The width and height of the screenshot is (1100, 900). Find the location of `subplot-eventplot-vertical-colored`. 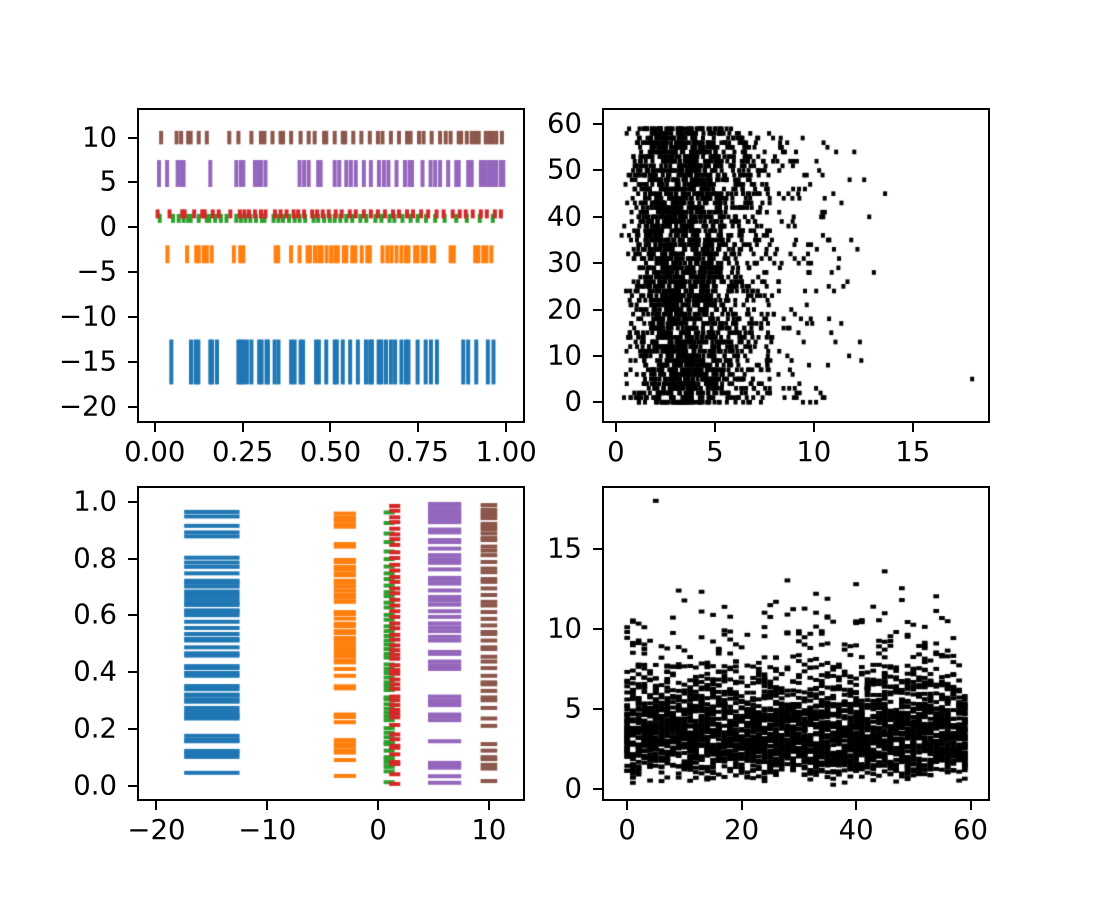

subplot-eventplot-vertical-colored is located at coordinates (331, 643).